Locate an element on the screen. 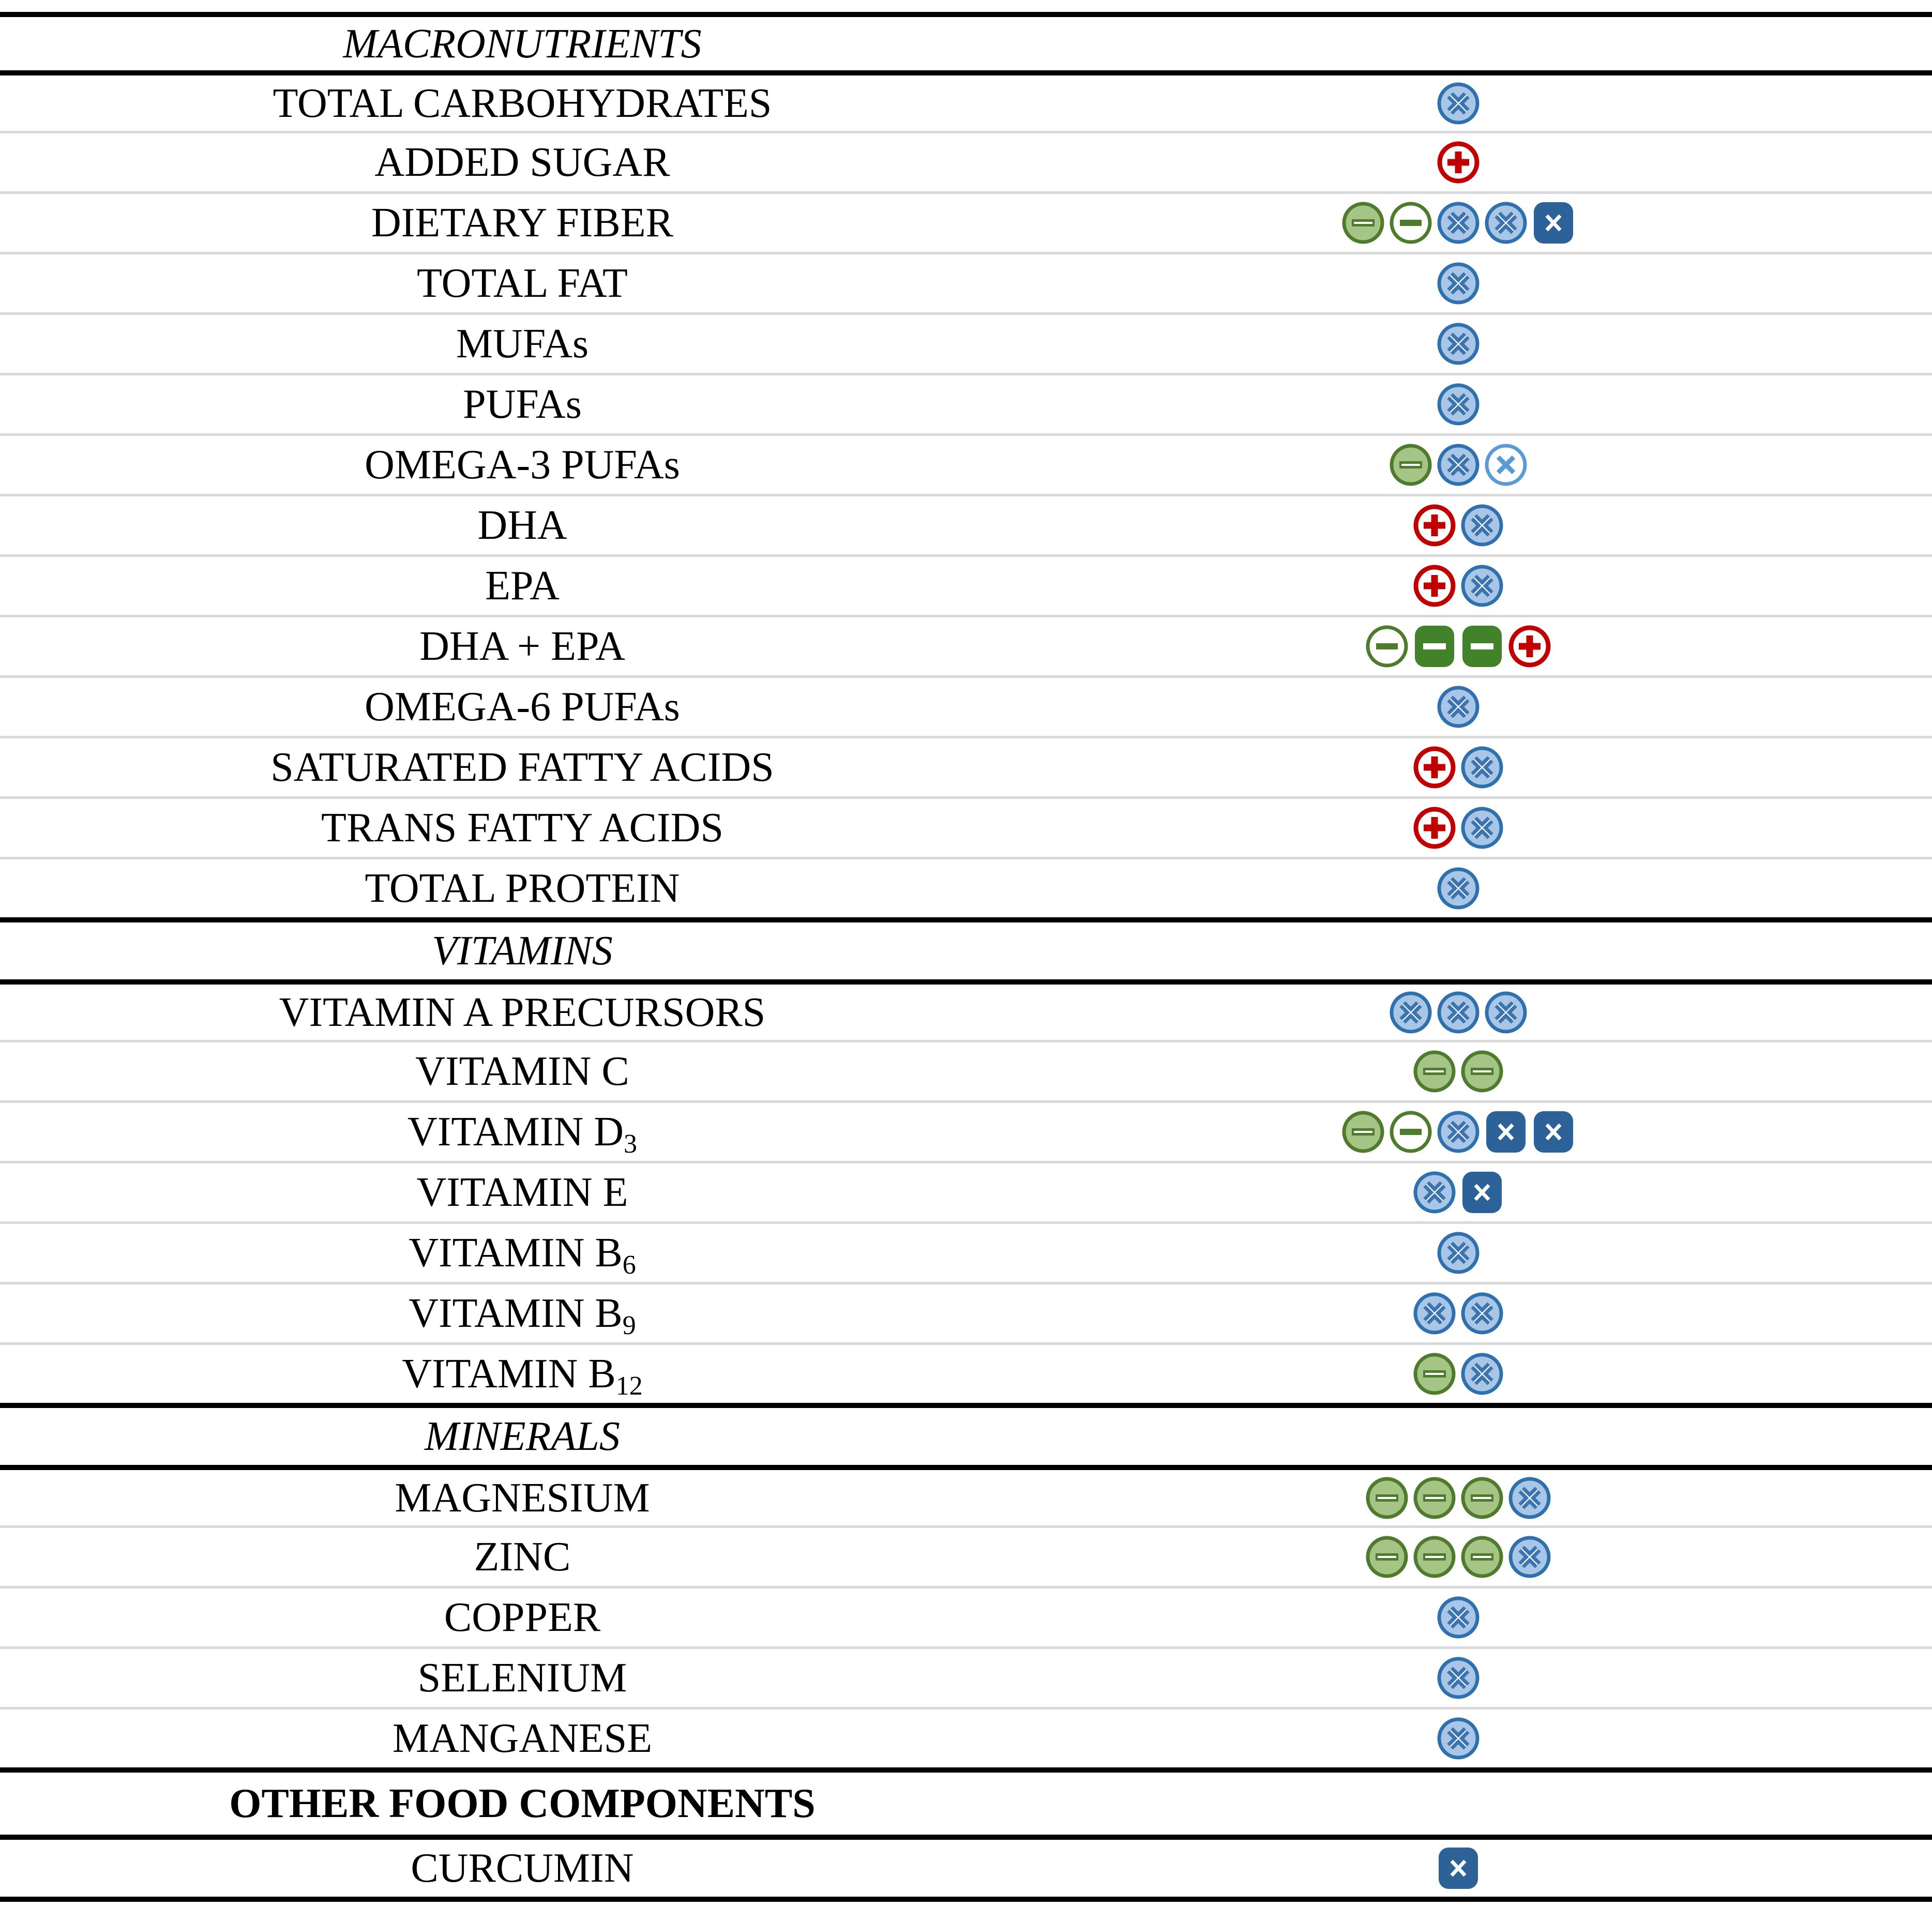 The image size is (1932, 1907). nutrient-label: EPA is located at coordinates (522, 586).